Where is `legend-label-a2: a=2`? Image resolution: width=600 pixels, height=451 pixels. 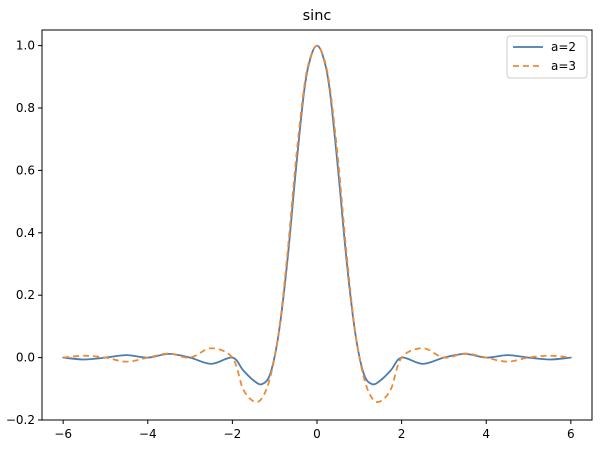 legend-label-a2: a=2 is located at coordinates (563, 47).